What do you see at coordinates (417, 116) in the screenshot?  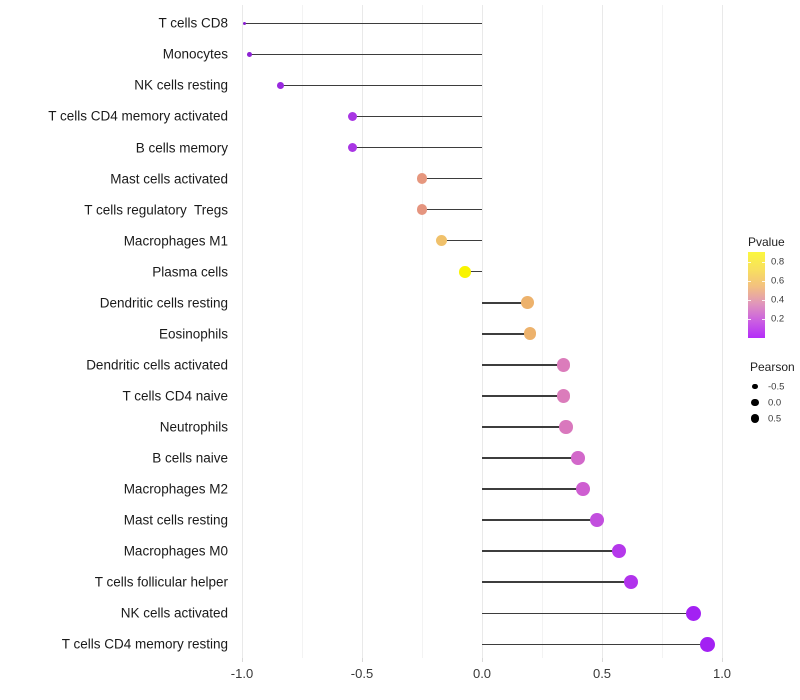 I see `lollipop-stem-t-cells-cd4-memory-activated` at bounding box center [417, 116].